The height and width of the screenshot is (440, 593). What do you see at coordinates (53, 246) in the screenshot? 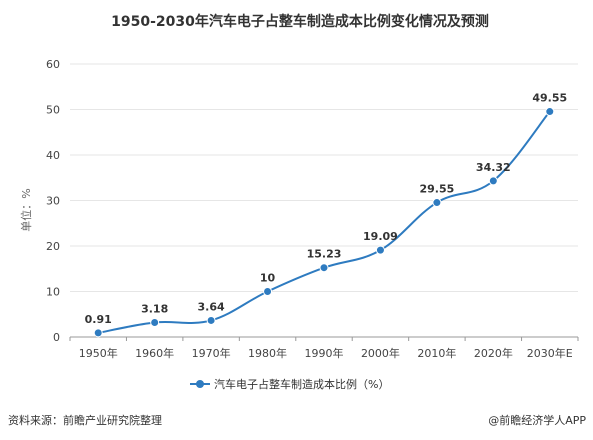
I see `y-tick-label: 20` at bounding box center [53, 246].